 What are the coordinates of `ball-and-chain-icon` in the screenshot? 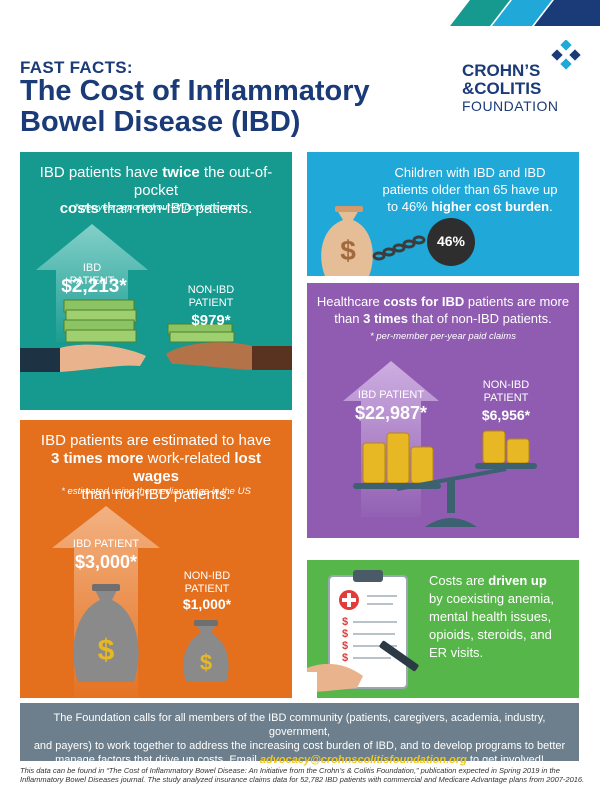 It's located at (451, 242).